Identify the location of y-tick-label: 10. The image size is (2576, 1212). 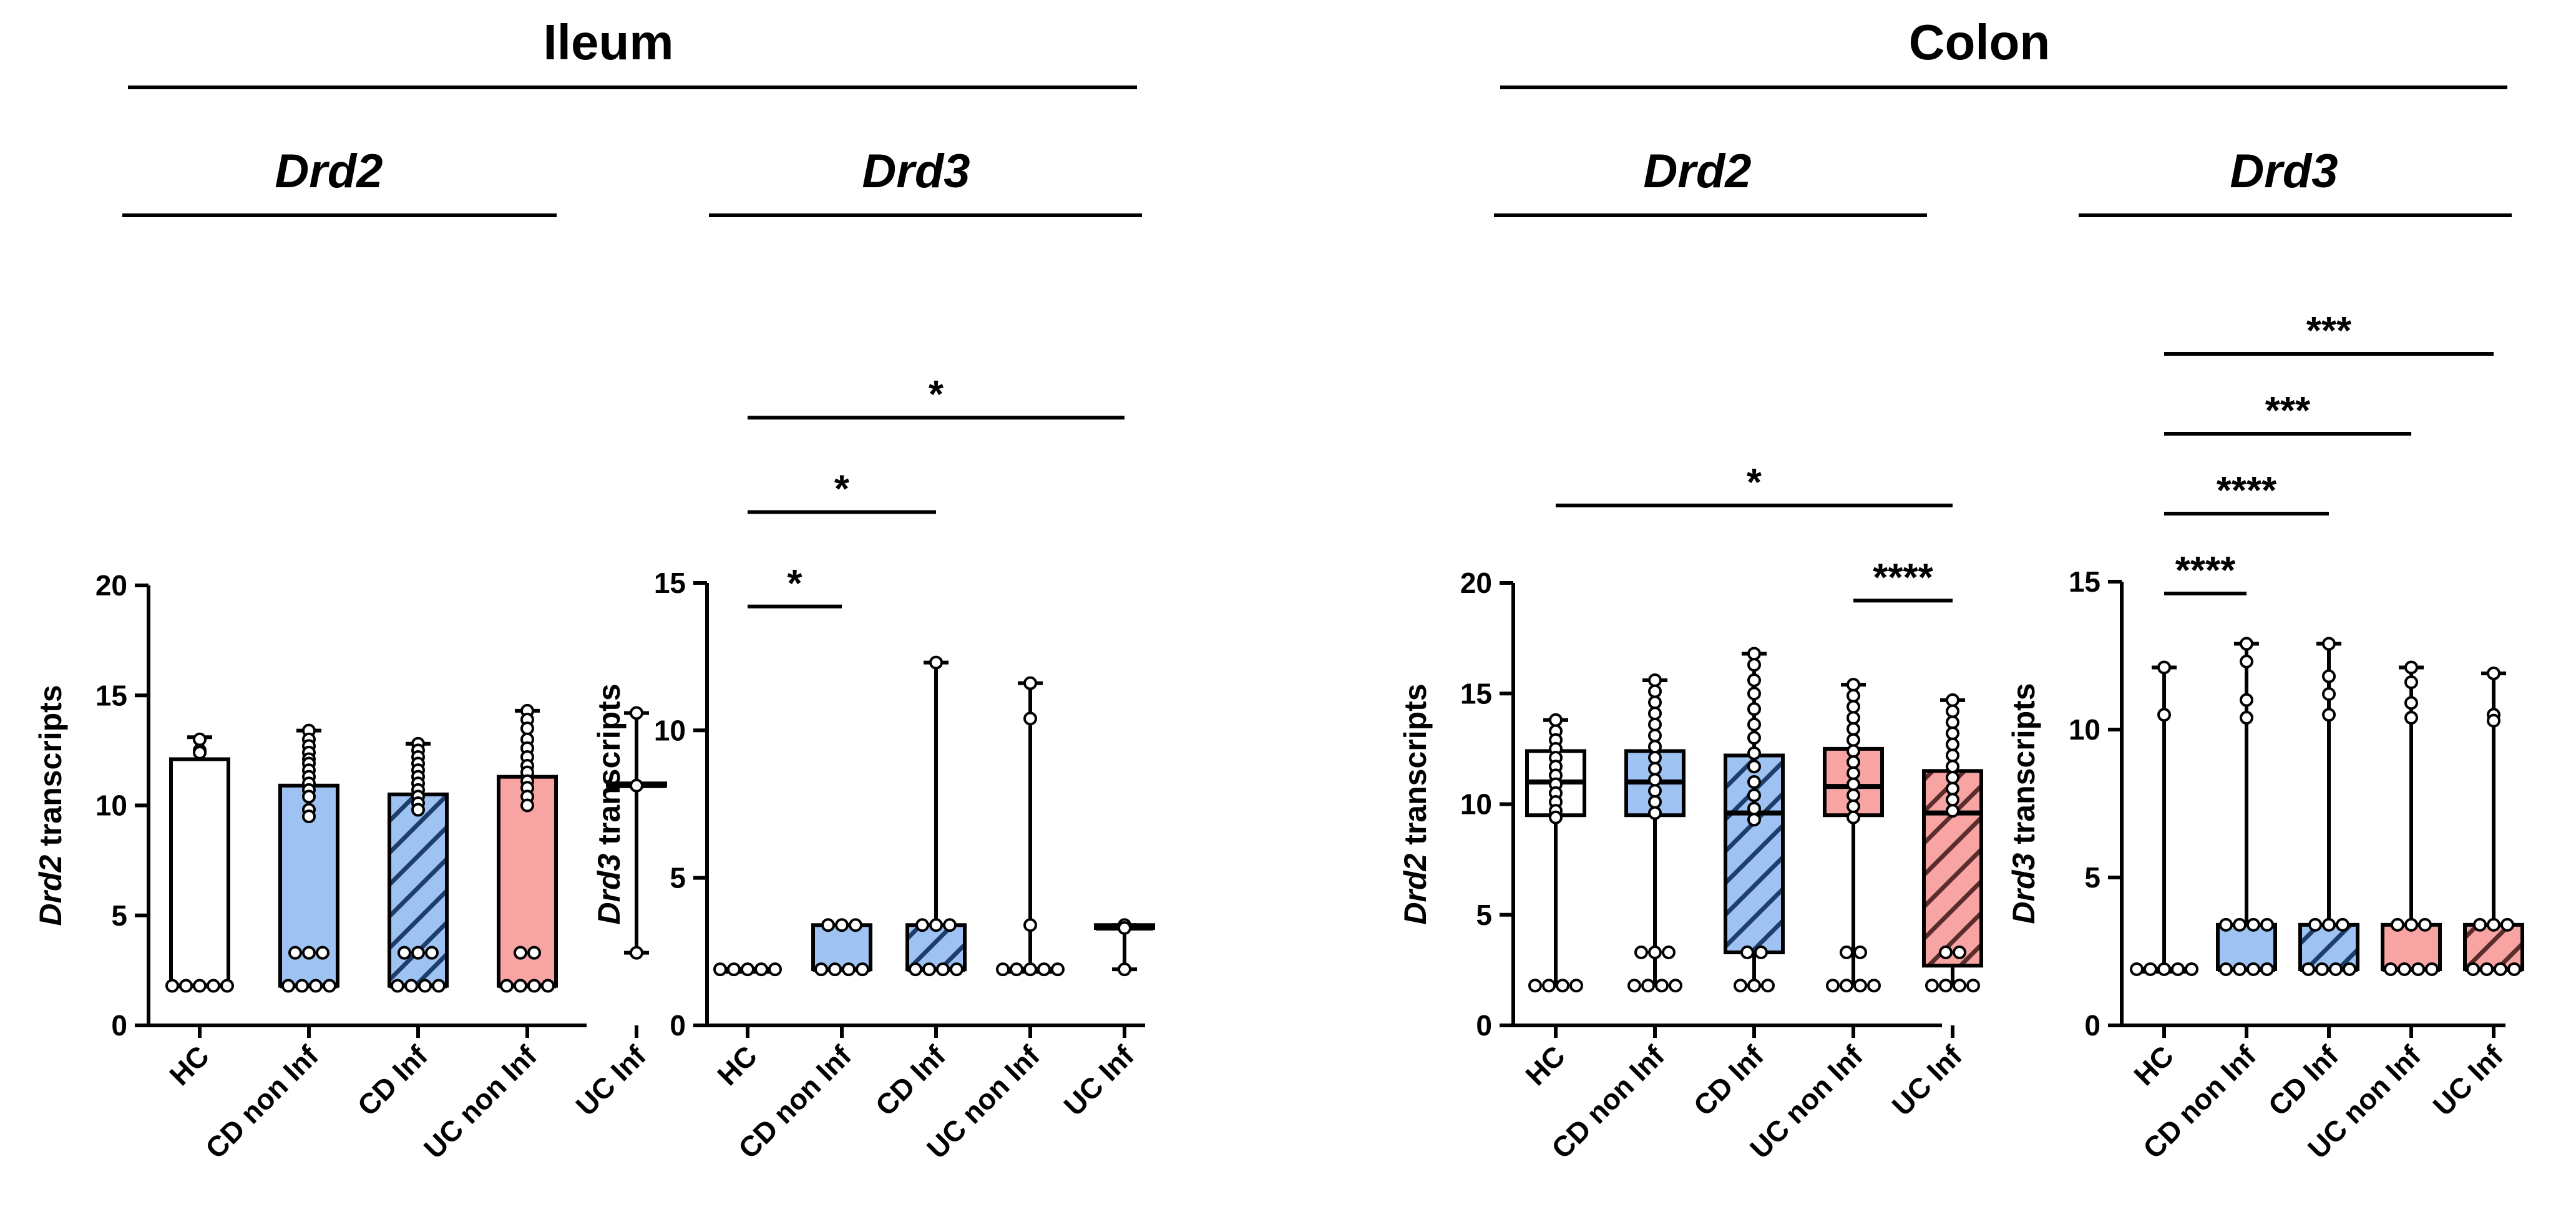
(111, 805).